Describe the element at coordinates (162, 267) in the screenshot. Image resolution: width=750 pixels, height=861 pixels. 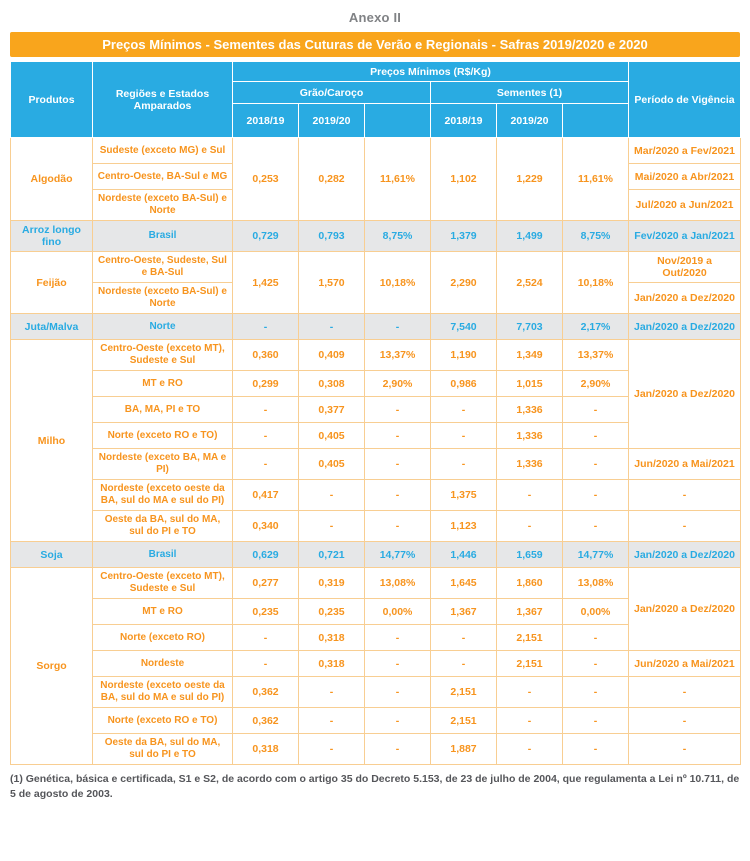
I see `region-cell: Centro-Oeste, Sudeste, Sul e BA-Sul` at that location.